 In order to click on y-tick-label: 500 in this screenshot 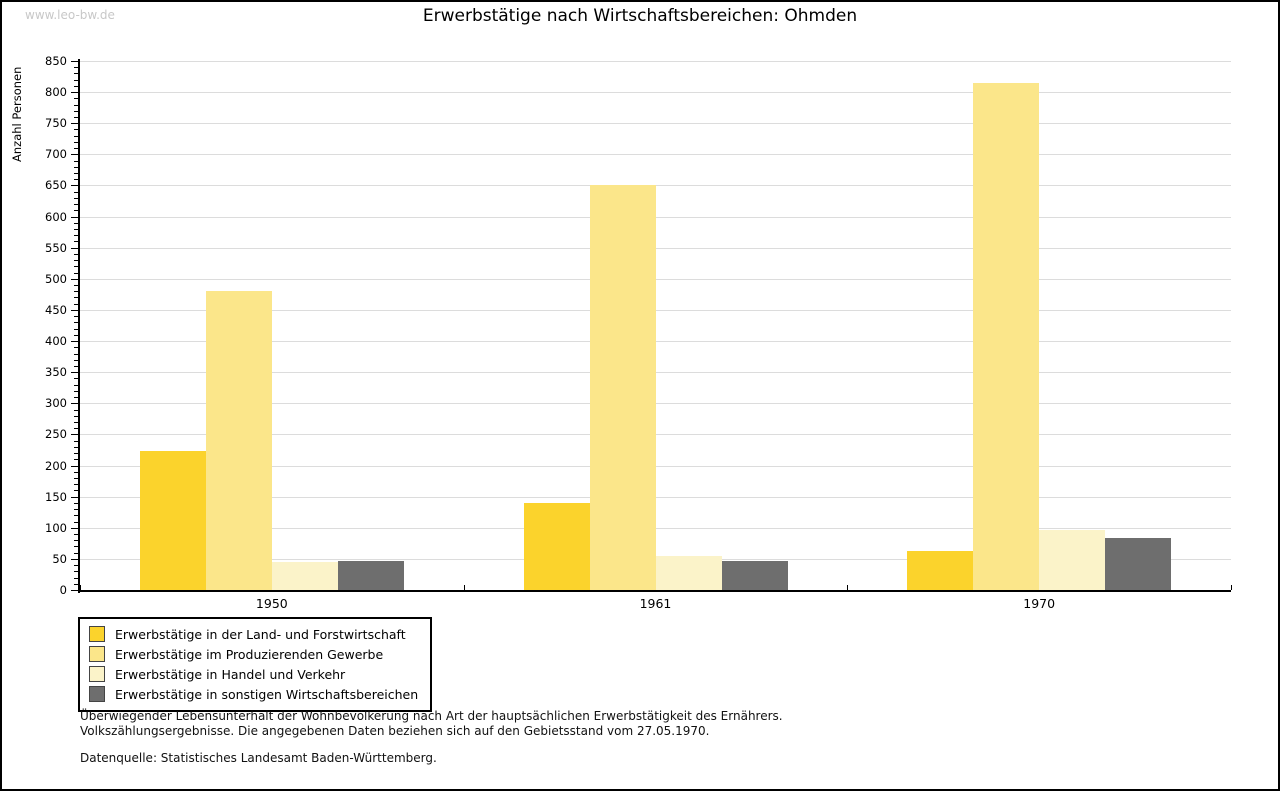, I will do `click(56, 278)`.